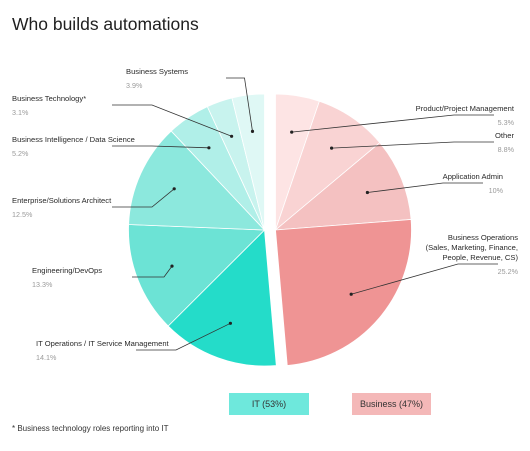 This screenshot has width=530, height=451. Describe the element at coordinates (332, 148) in the screenshot. I see `leader-dot-other` at that location.